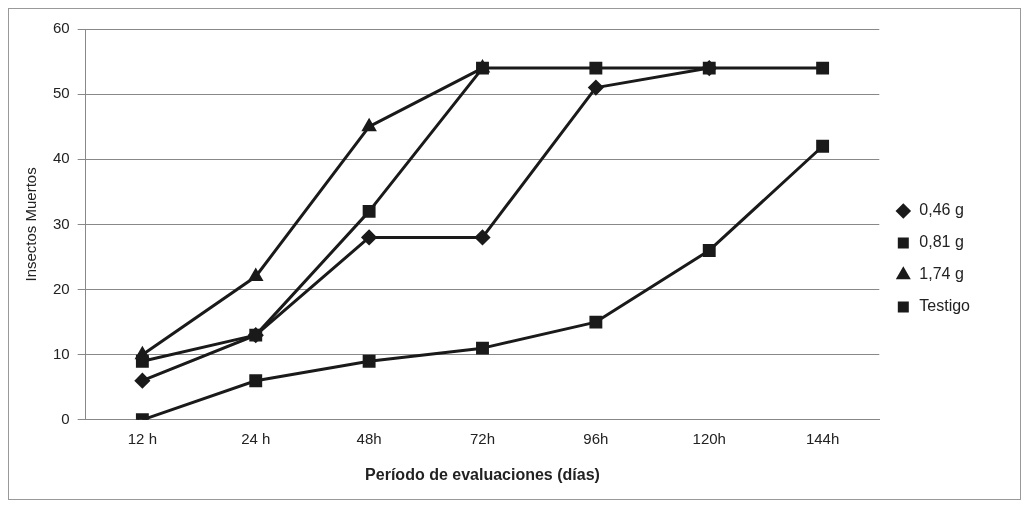  I want to click on x-axis-title: Período de evaluaciones (días), so click(482, 474).